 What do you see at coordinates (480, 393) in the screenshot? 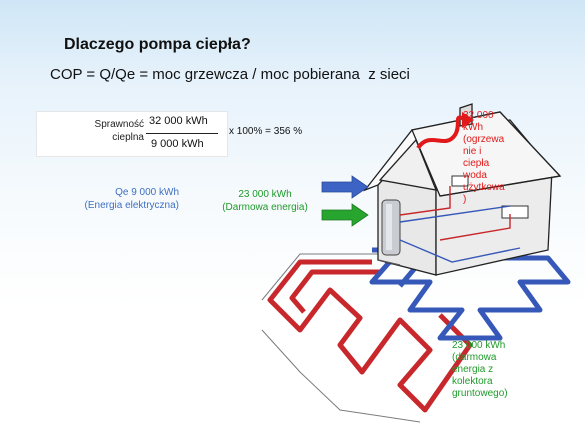
I see `ground-energy-line: gruntowego)` at bounding box center [480, 393].